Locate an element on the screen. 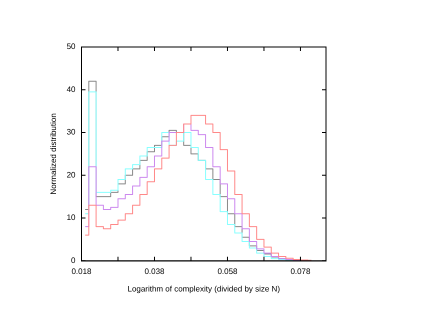 This screenshot has width=421, height=326. x-tick-label: 0.078 is located at coordinates (301, 271).